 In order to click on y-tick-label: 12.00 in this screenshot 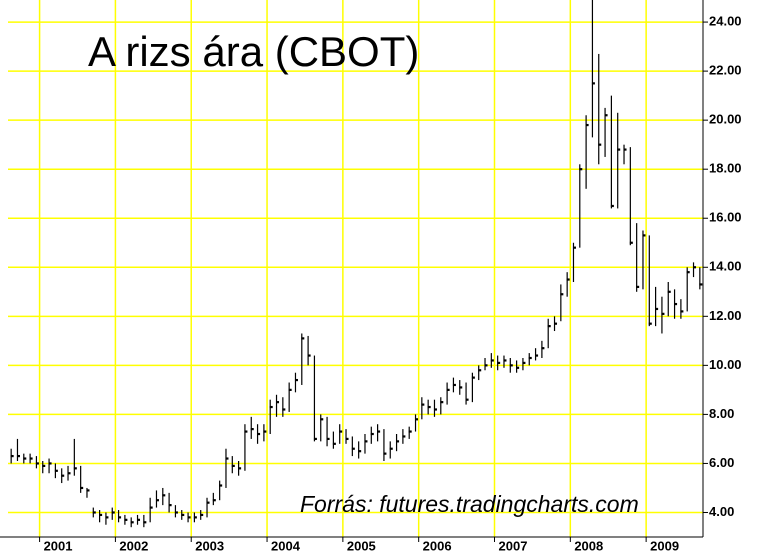, I will do `click(725, 315)`.